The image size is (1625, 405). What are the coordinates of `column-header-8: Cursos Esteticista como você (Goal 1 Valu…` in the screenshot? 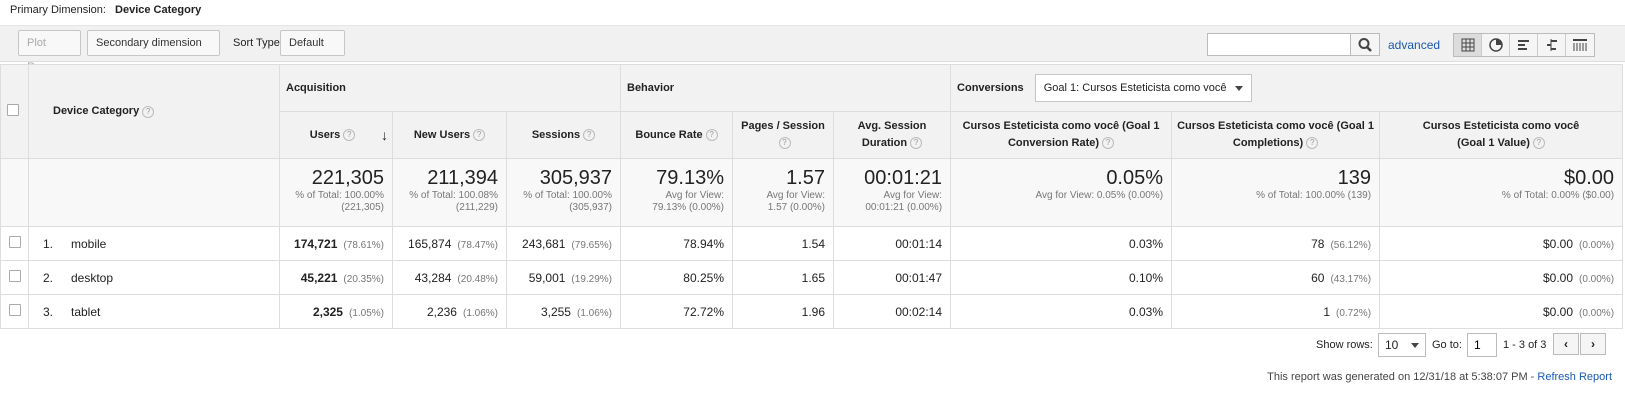 It's located at (1501, 135).